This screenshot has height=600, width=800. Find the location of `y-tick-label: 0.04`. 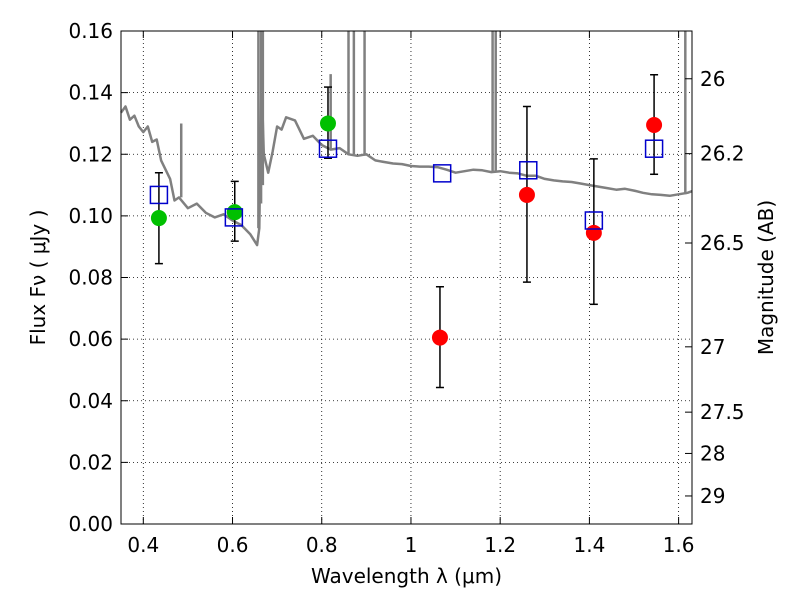

y-tick-label: 0.04 is located at coordinates (90, 401).